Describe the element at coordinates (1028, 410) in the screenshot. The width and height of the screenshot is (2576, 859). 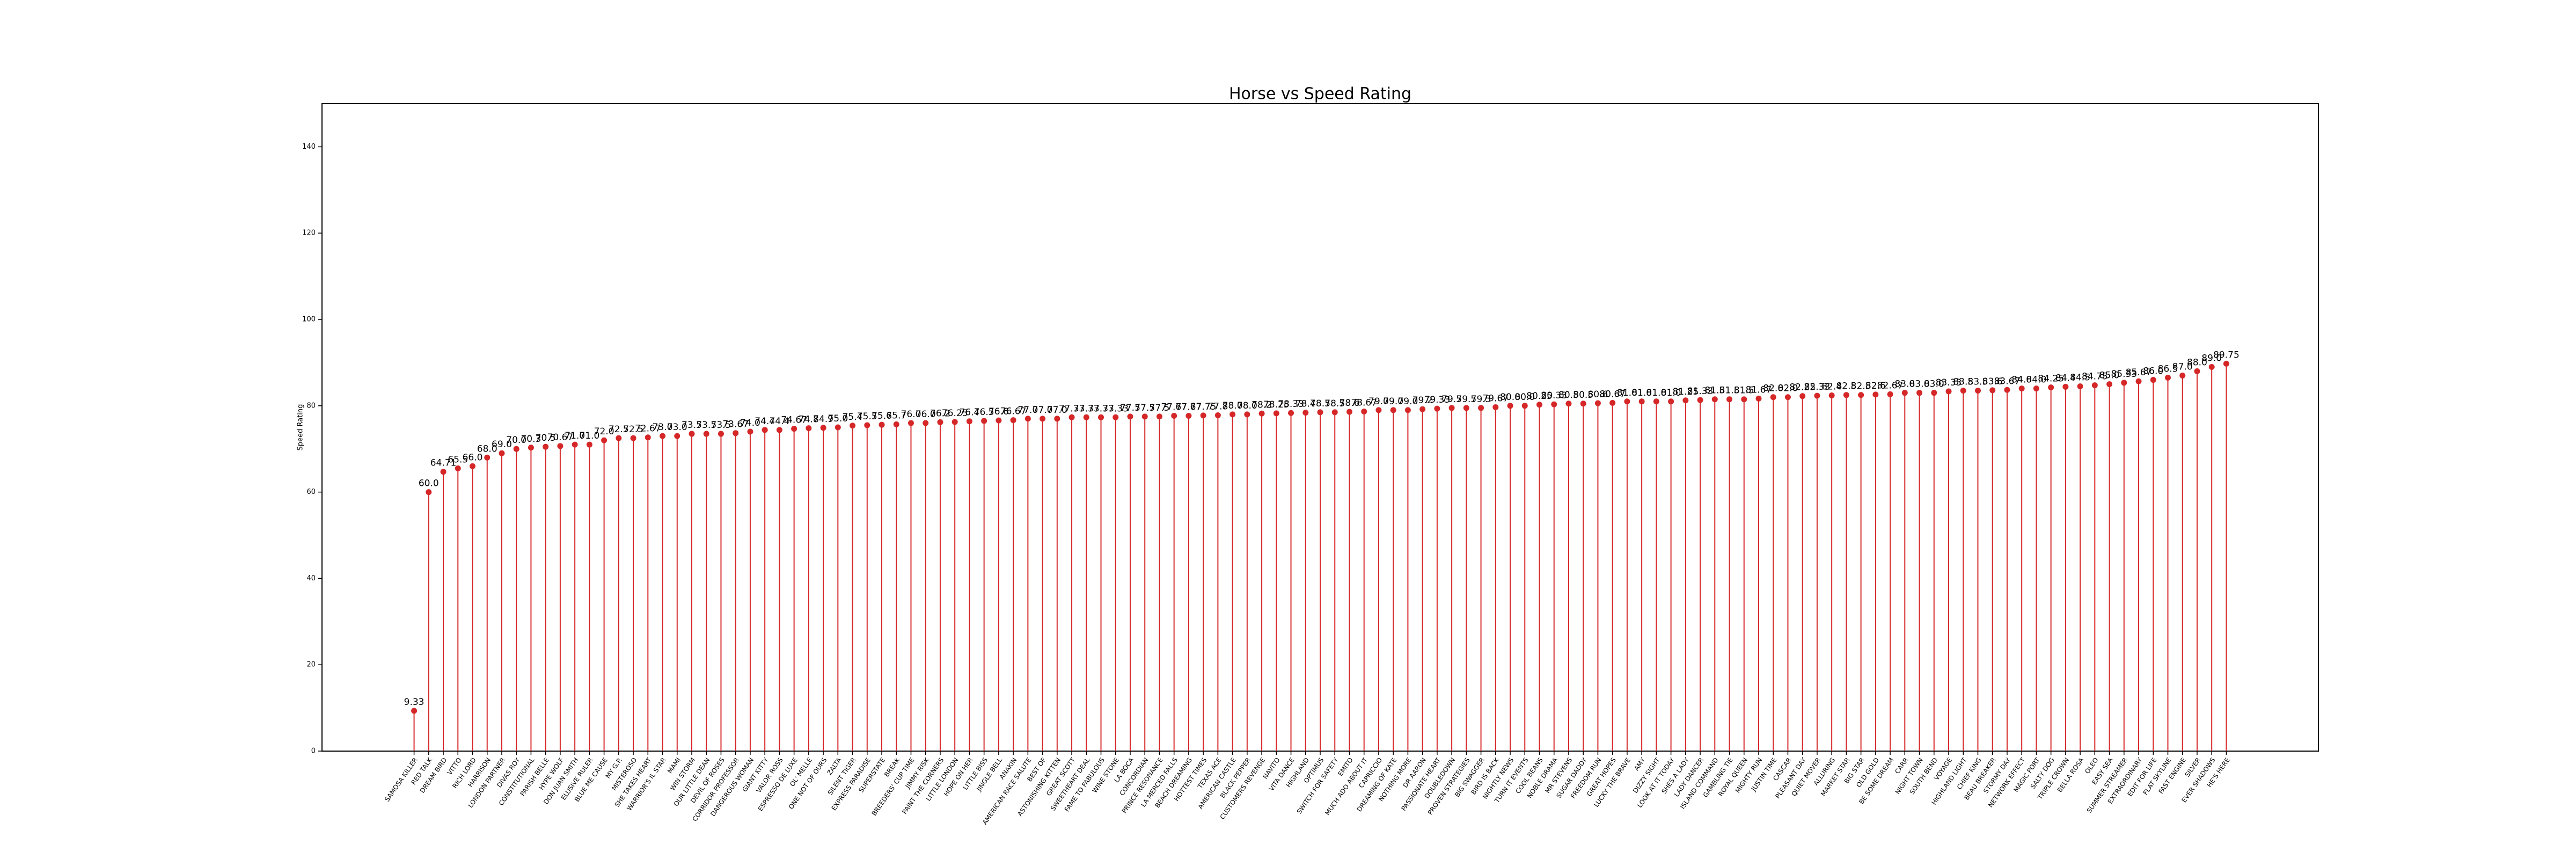
I see `value-label: 77.0` at that location.